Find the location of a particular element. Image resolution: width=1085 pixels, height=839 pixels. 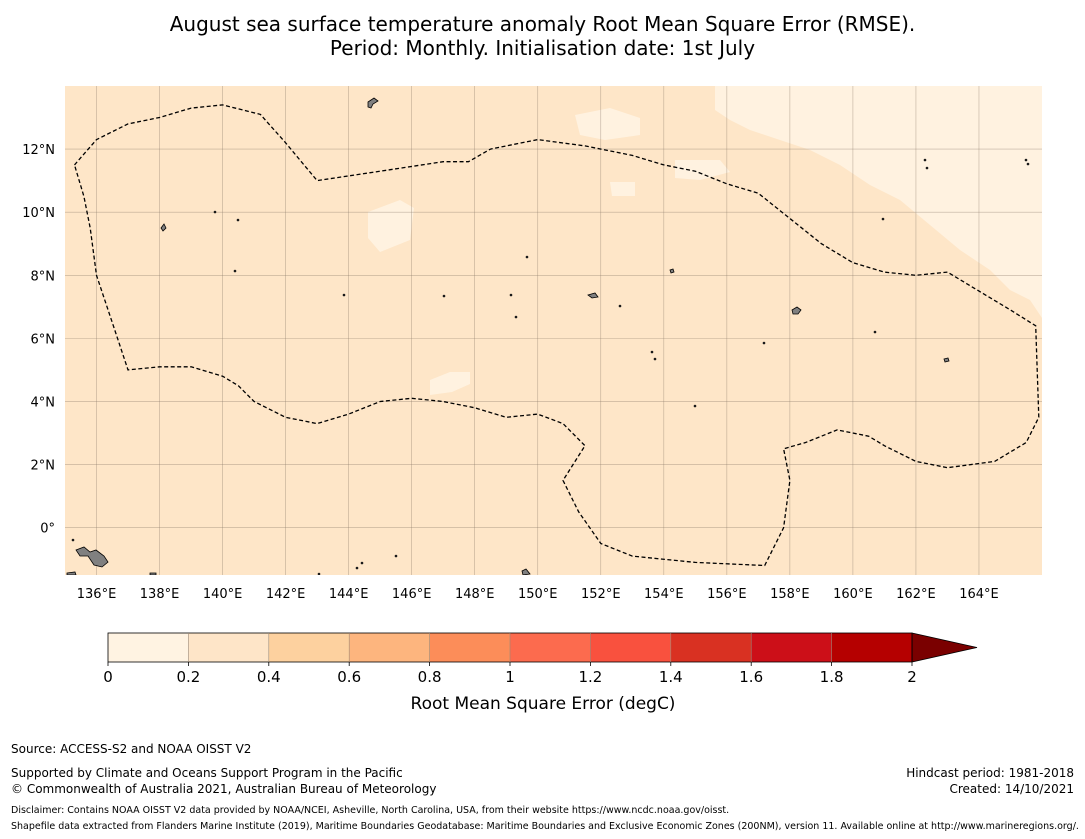

colorbar-tick-label: 0.2 is located at coordinates (188, 677).